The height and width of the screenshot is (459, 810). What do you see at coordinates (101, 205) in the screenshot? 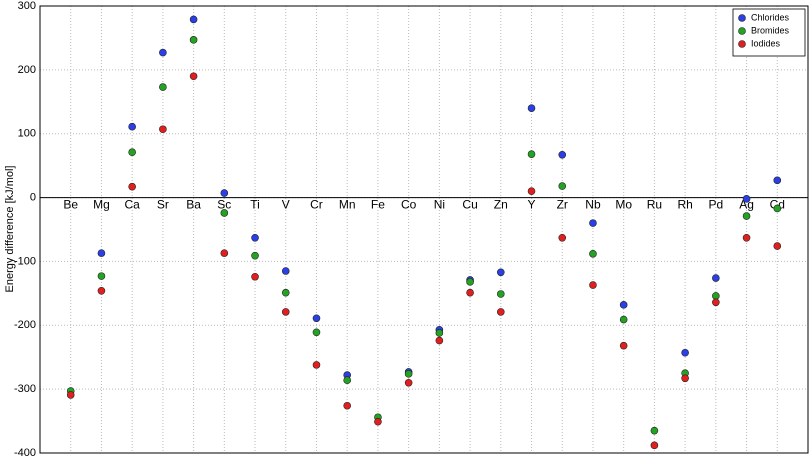
I see `x-tick-label: Mg` at bounding box center [101, 205].